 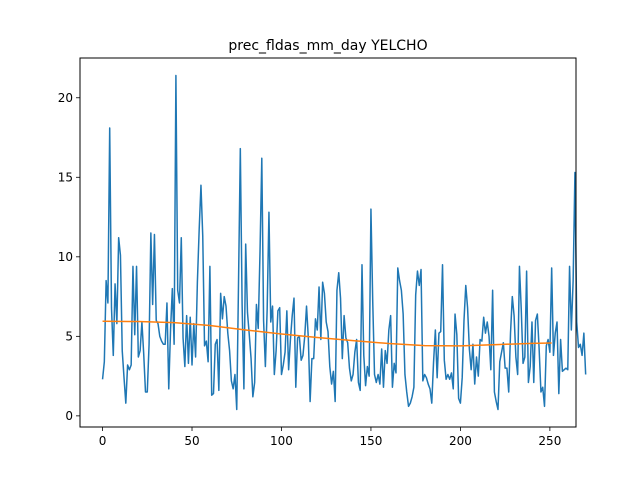 I want to click on x-tick-label: 200, so click(x=460, y=441).